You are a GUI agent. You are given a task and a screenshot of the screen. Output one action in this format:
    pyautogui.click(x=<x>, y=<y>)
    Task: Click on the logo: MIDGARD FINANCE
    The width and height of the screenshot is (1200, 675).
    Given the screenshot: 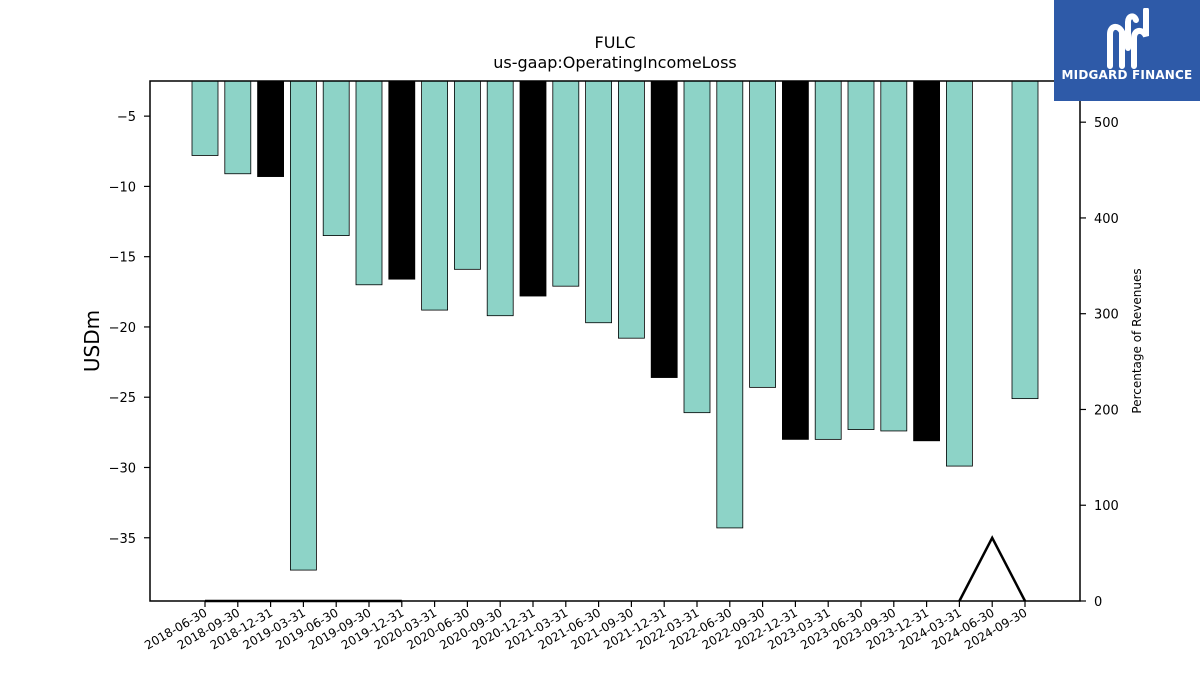 What is the action you would take?
    pyautogui.click(x=1127, y=50)
    